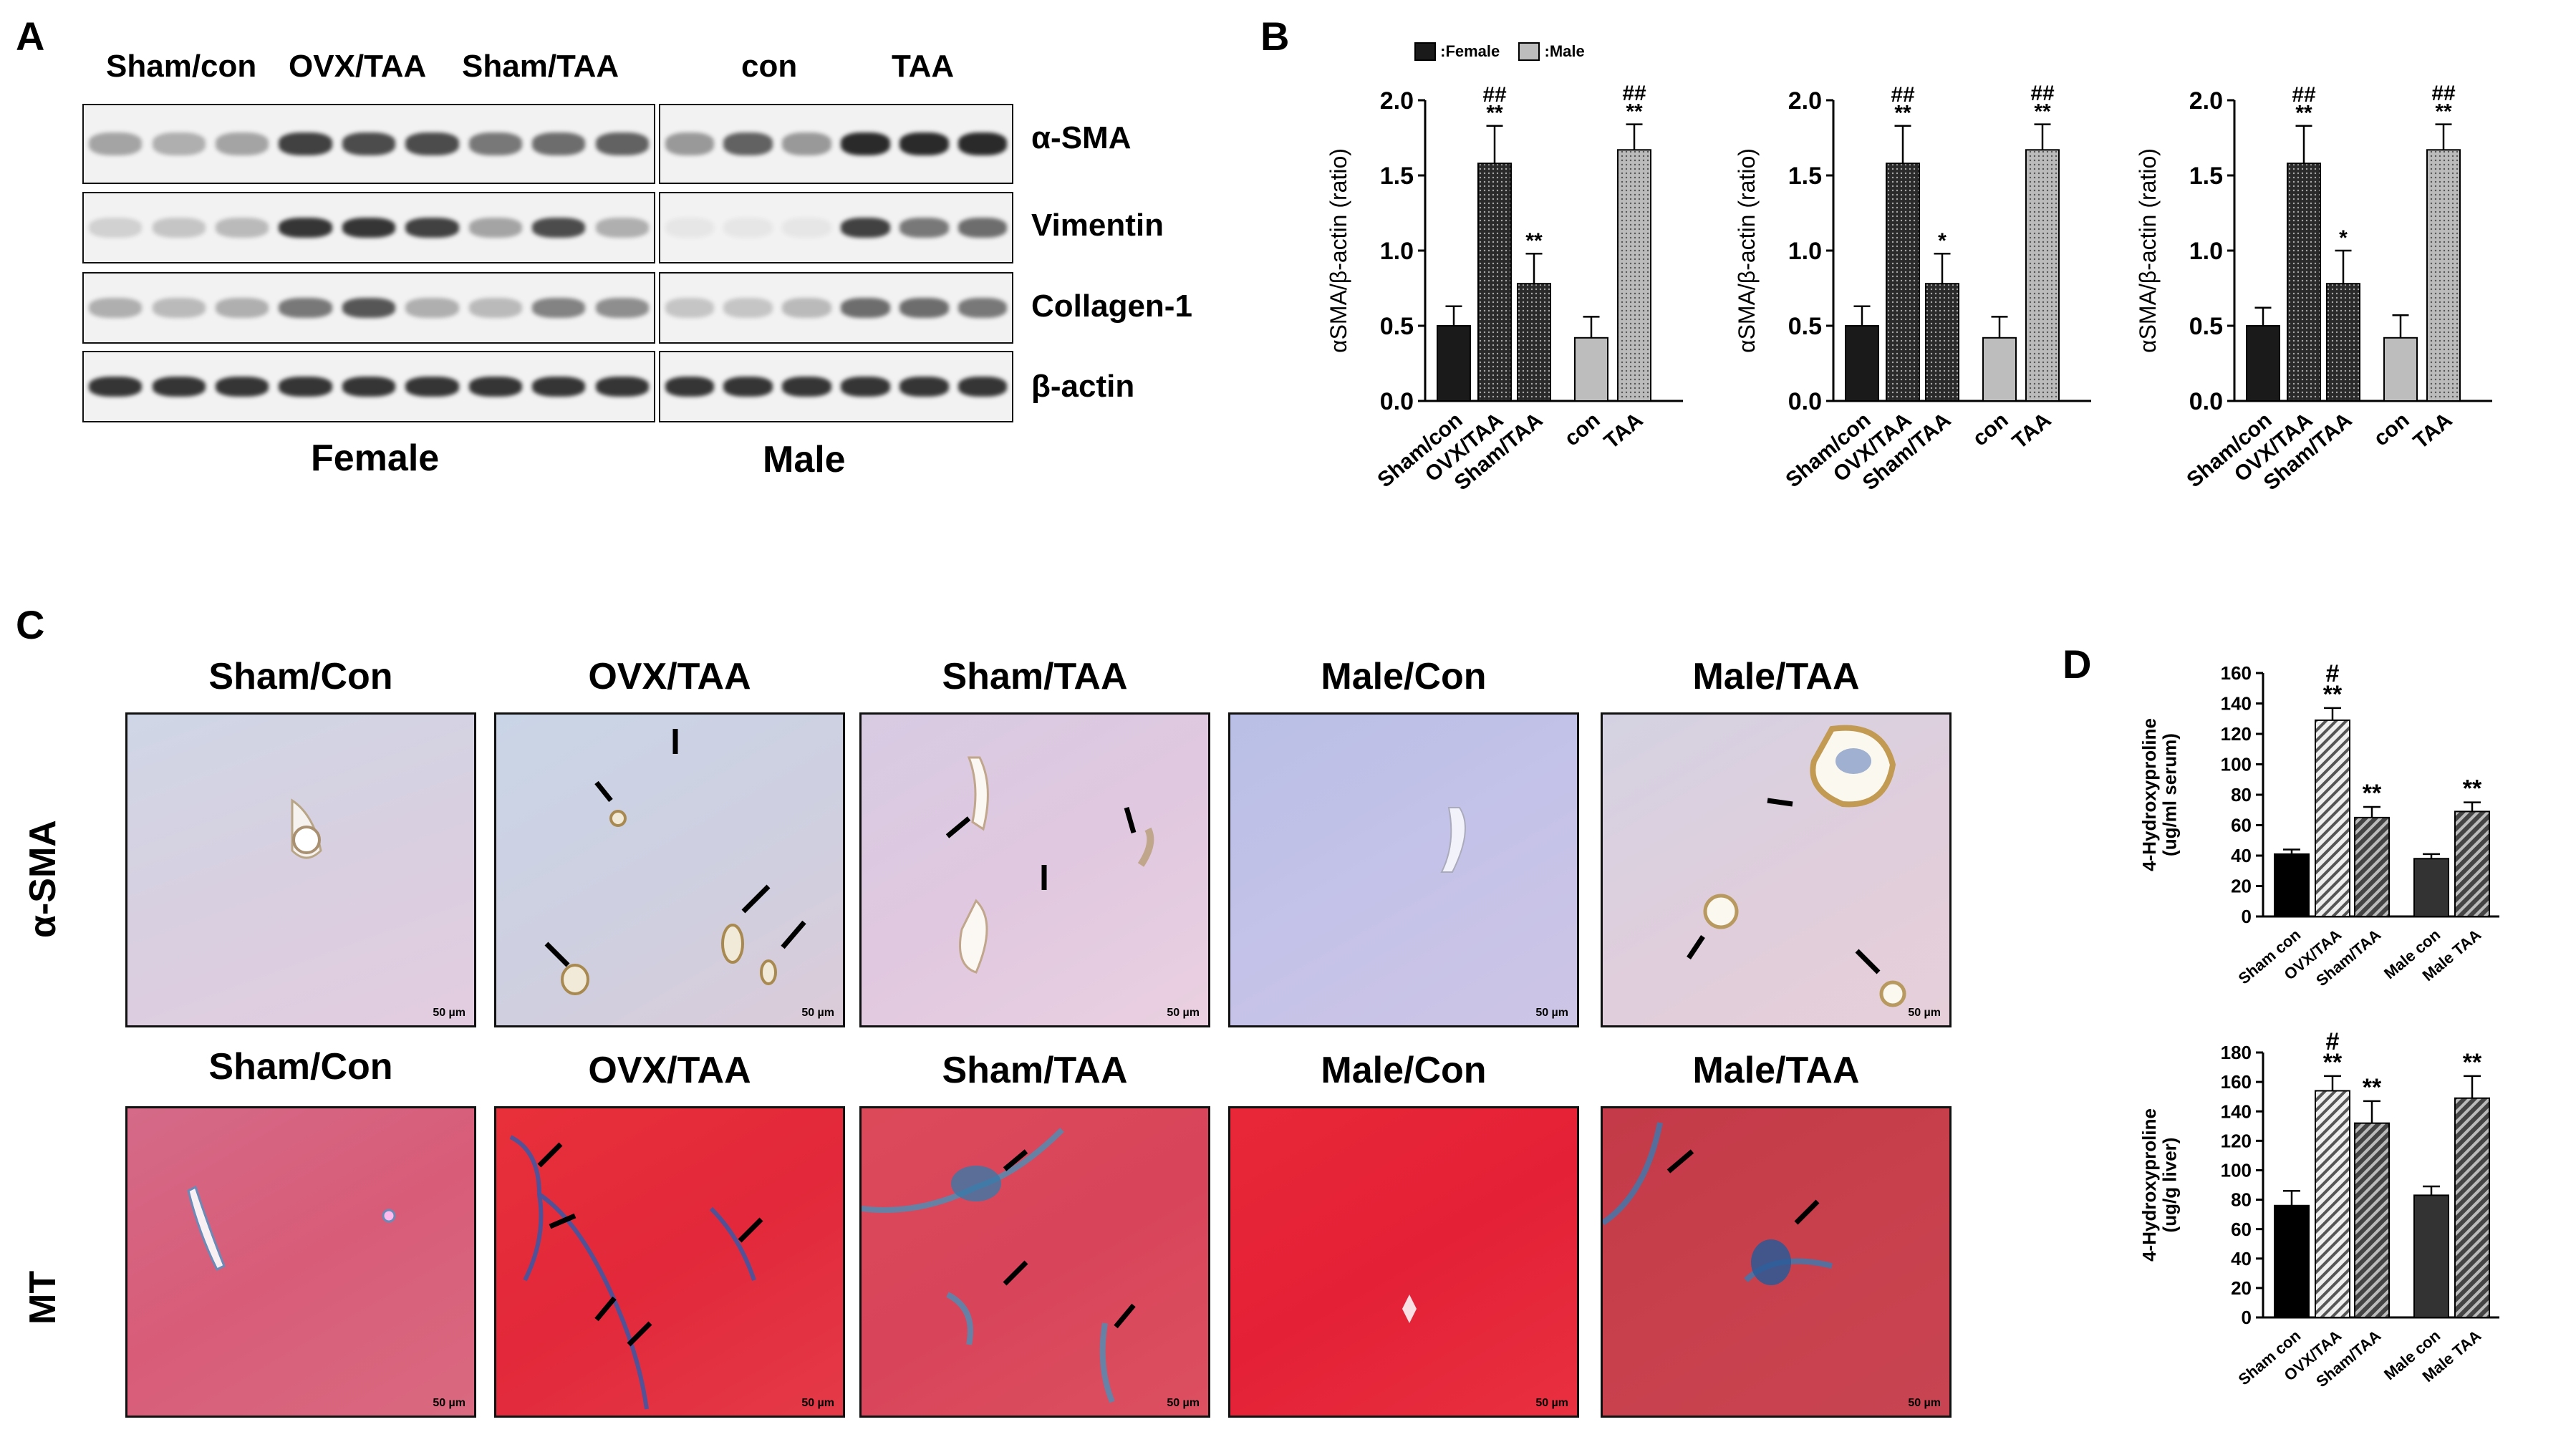  What do you see at coordinates (1425, 52) in the screenshot?
I see `legend-swatch-female` at bounding box center [1425, 52].